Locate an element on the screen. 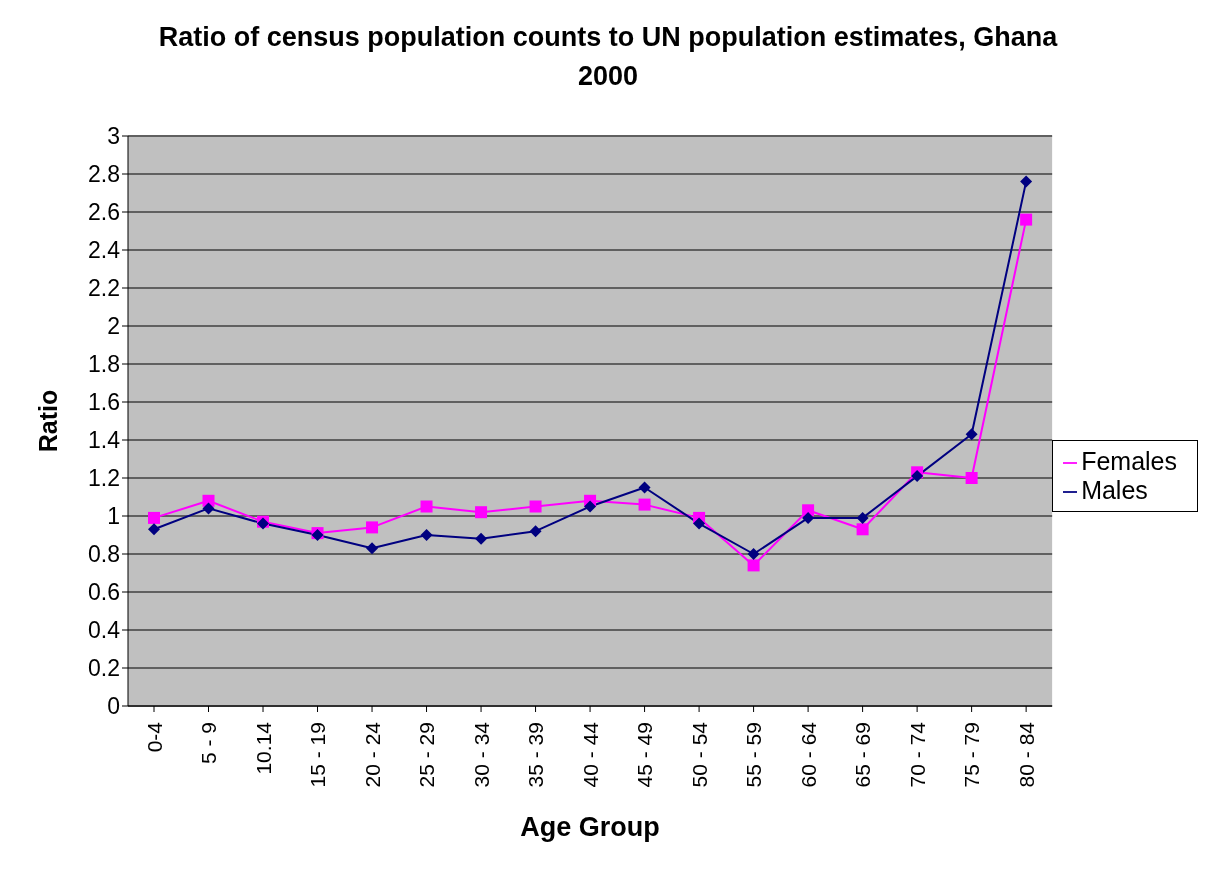  y-tick-label: 3 is located at coordinates (113, 136).